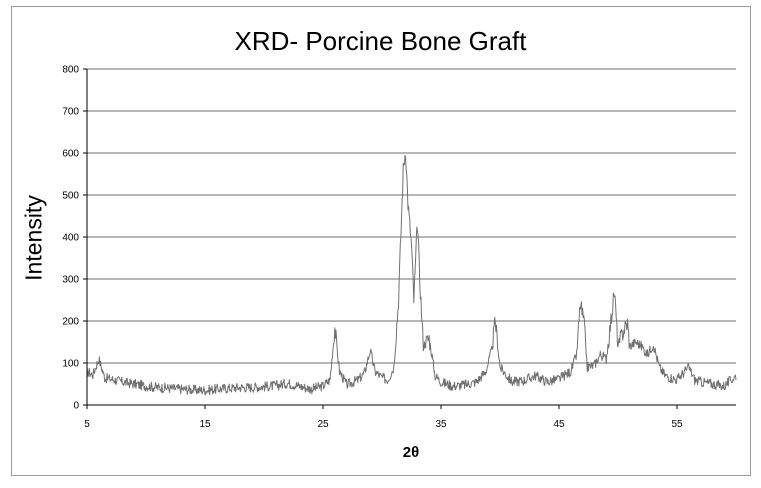 The width and height of the screenshot is (761, 488). I want to click on x-tick-label: 15, so click(205, 424).